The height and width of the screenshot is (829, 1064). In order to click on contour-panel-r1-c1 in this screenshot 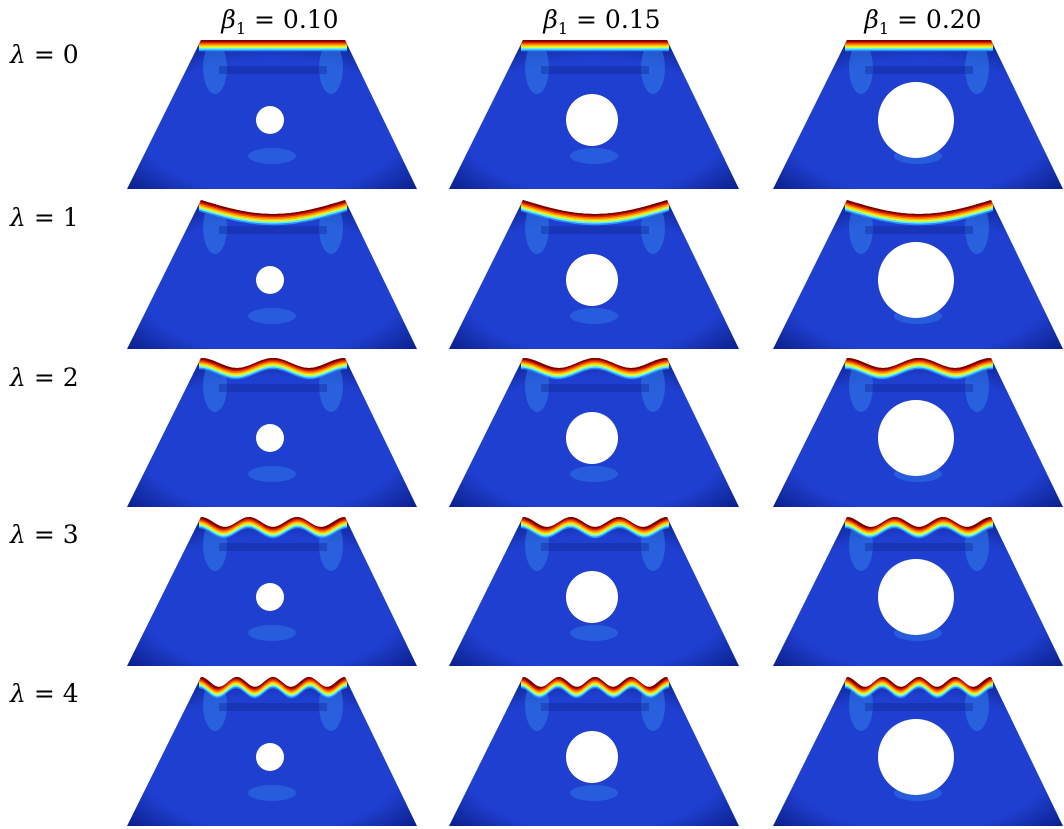, I will do `click(594, 274)`.